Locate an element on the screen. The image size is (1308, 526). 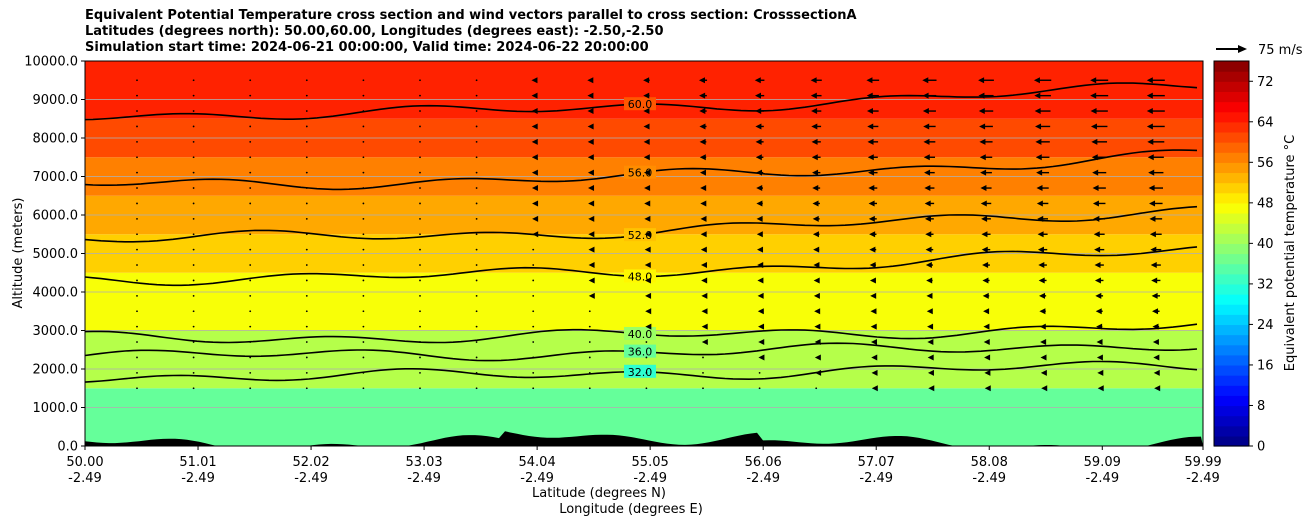
y-tick-label-8: 8000.0 is located at coordinates (56, 139).